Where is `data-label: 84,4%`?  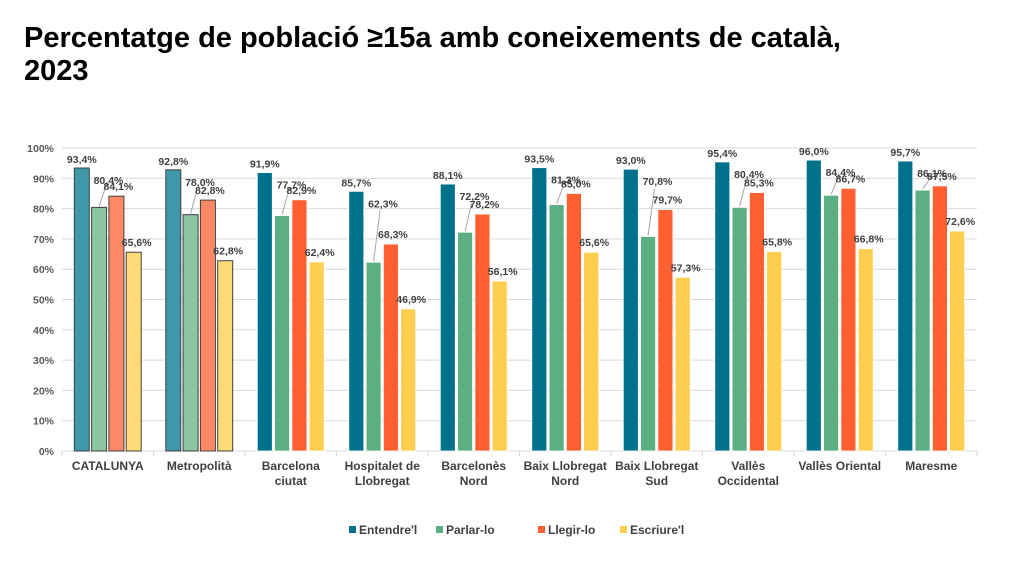 data-label: 84,4% is located at coordinates (841, 173).